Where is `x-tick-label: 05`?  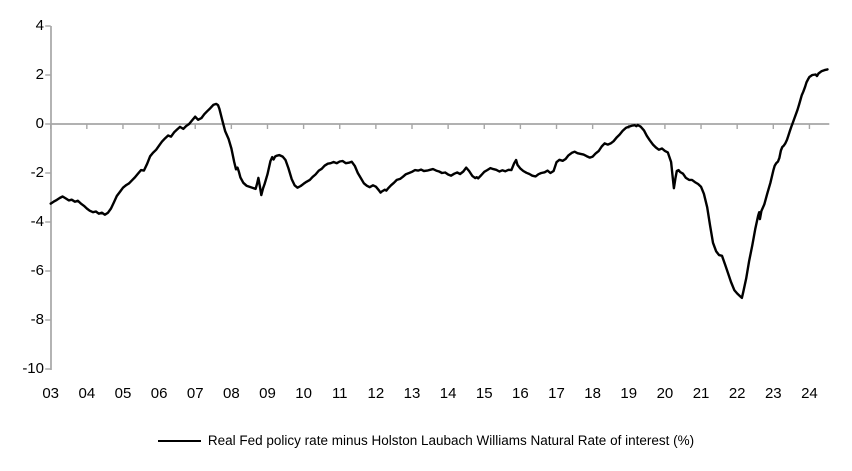 x-tick-label: 05 is located at coordinates (123, 393).